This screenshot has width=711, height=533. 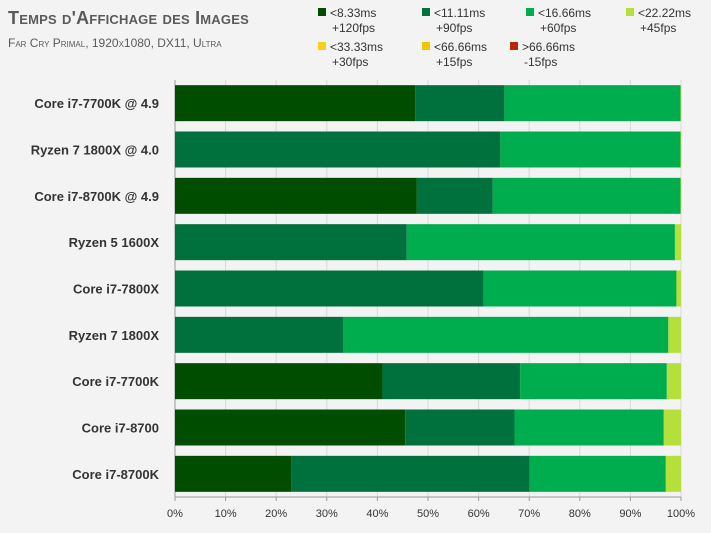 What do you see at coordinates (327, 514) in the screenshot?
I see `x-tick-label: 30%` at bounding box center [327, 514].